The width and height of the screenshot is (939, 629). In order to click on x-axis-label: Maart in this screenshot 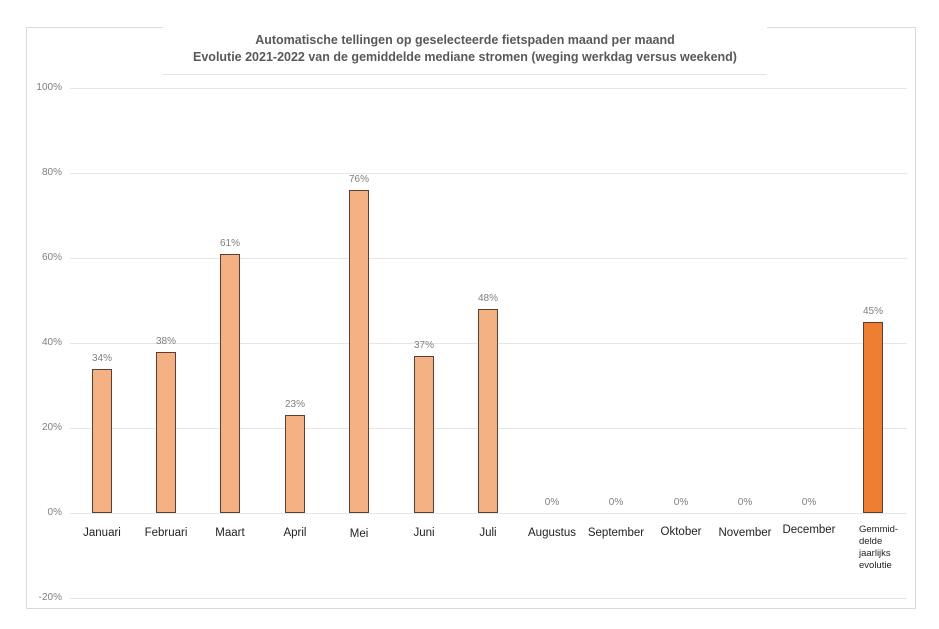, I will do `click(230, 533)`.